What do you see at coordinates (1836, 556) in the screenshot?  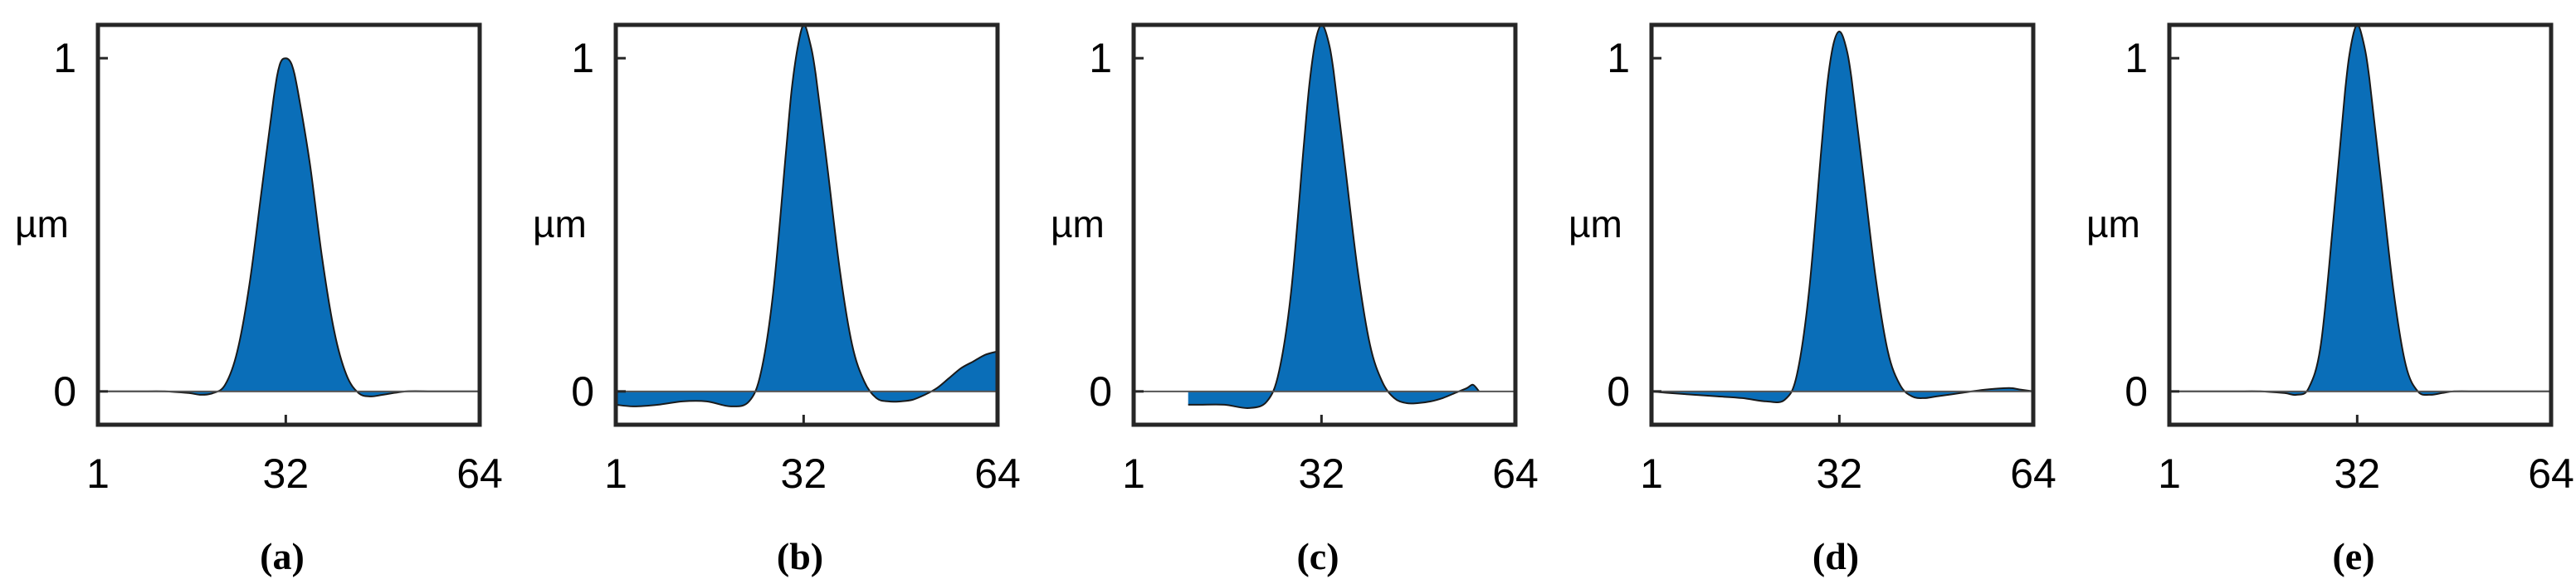 I see `panel-caption: (d)` at bounding box center [1836, 556].